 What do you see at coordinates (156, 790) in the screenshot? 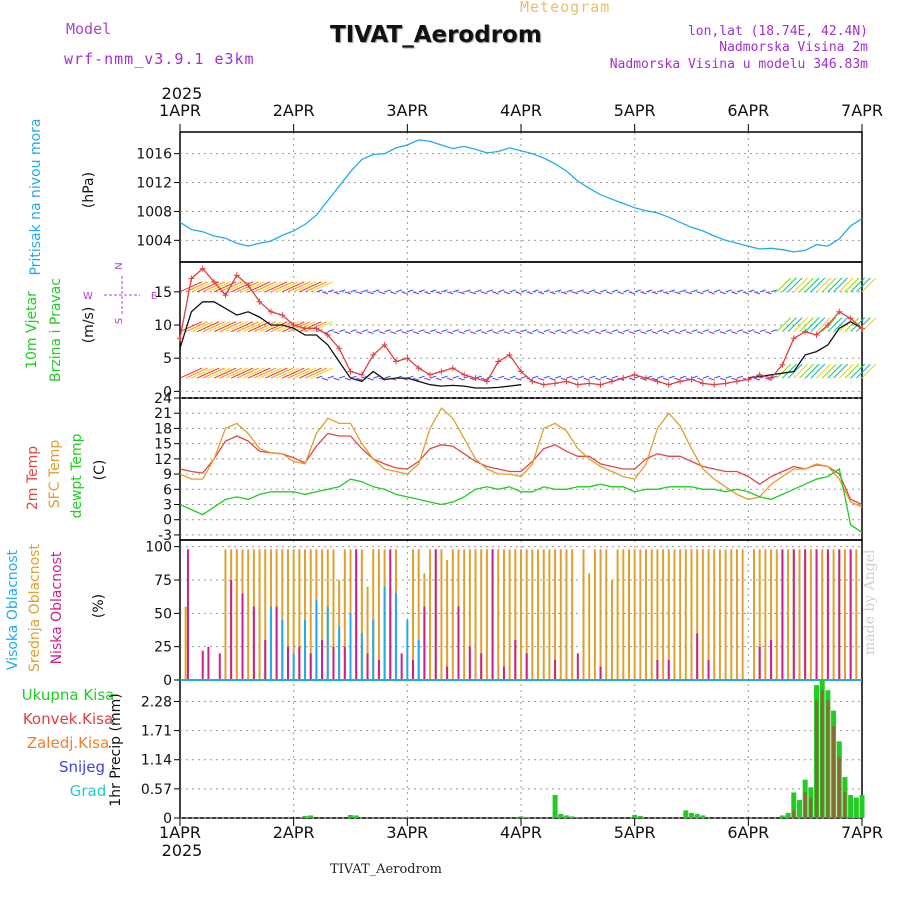
I see `precip-tick-label: 0.57` at bounding box center [156, 790].